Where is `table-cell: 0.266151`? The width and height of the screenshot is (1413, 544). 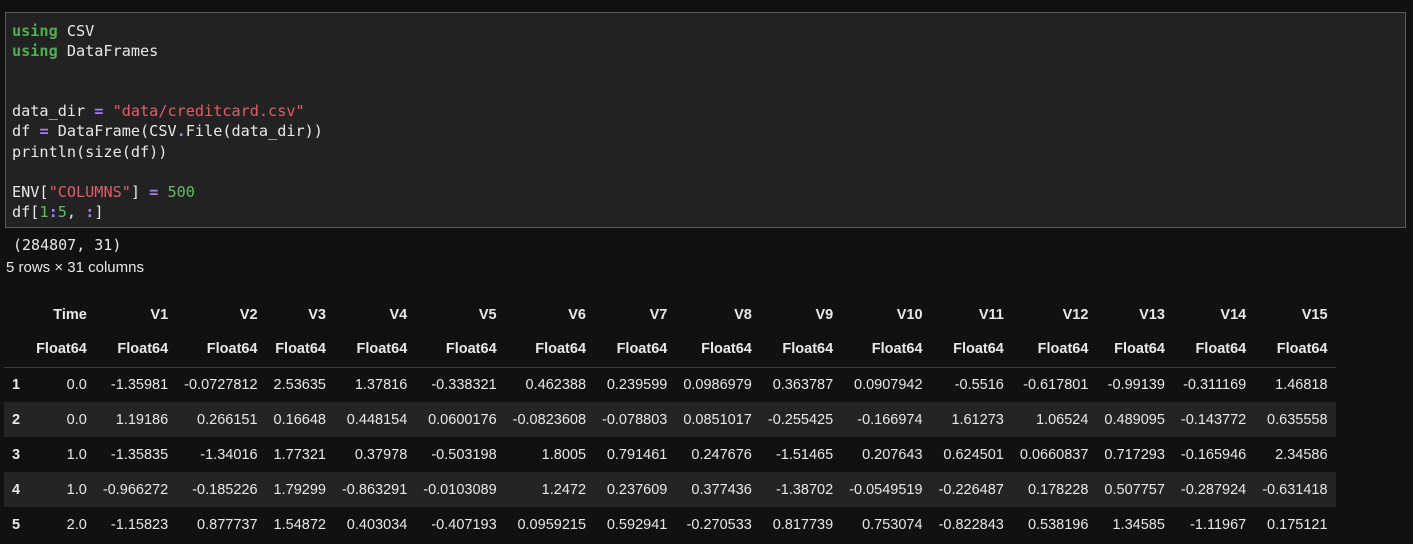
table-cell: 0.266151 is located at coordinates (227, 419).